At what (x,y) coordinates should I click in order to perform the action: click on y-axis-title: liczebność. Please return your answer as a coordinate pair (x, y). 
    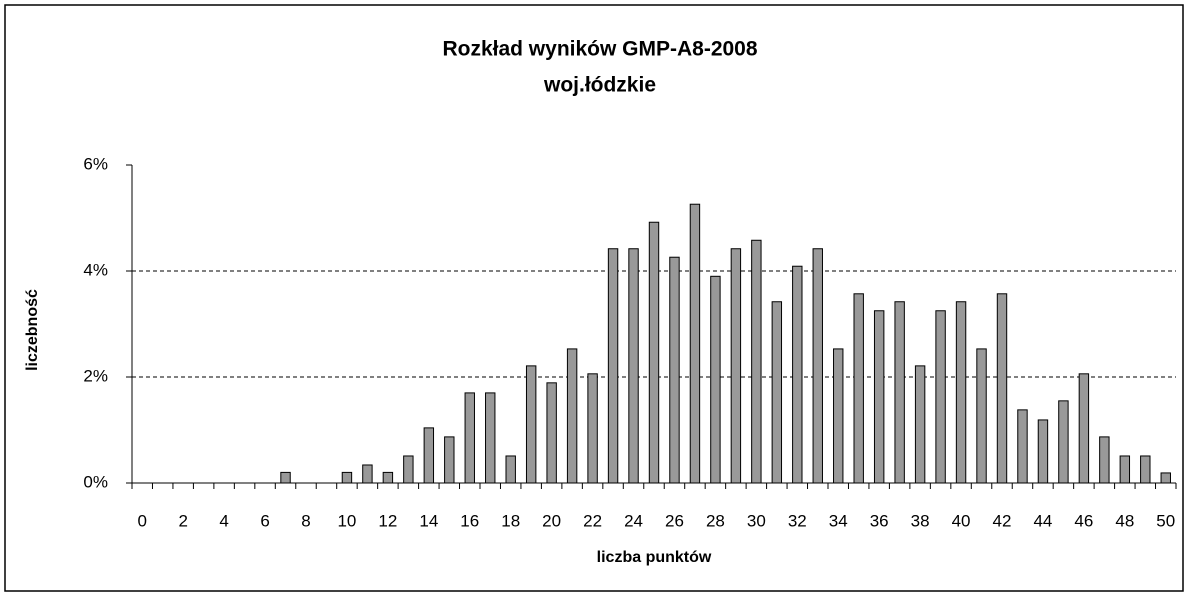
    Looking at the image, I should click on (32, 330).